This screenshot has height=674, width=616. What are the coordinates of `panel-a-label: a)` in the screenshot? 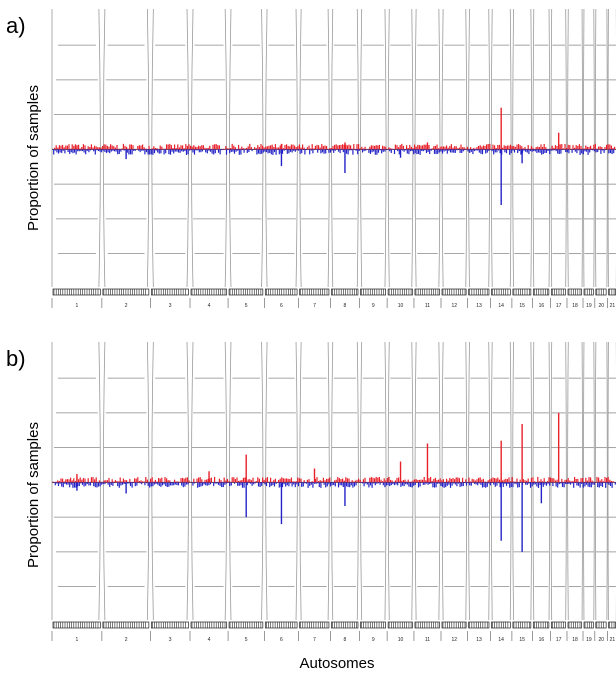 It's located at (16, 25).